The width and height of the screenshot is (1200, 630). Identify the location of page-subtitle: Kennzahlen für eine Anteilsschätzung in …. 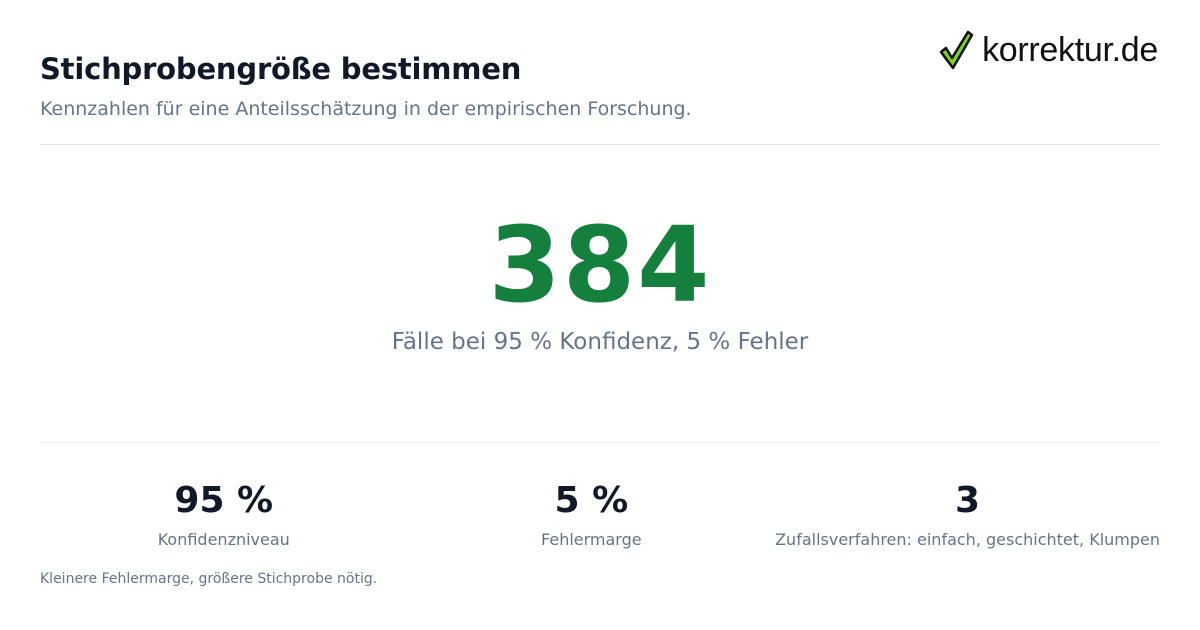
(366, 109).